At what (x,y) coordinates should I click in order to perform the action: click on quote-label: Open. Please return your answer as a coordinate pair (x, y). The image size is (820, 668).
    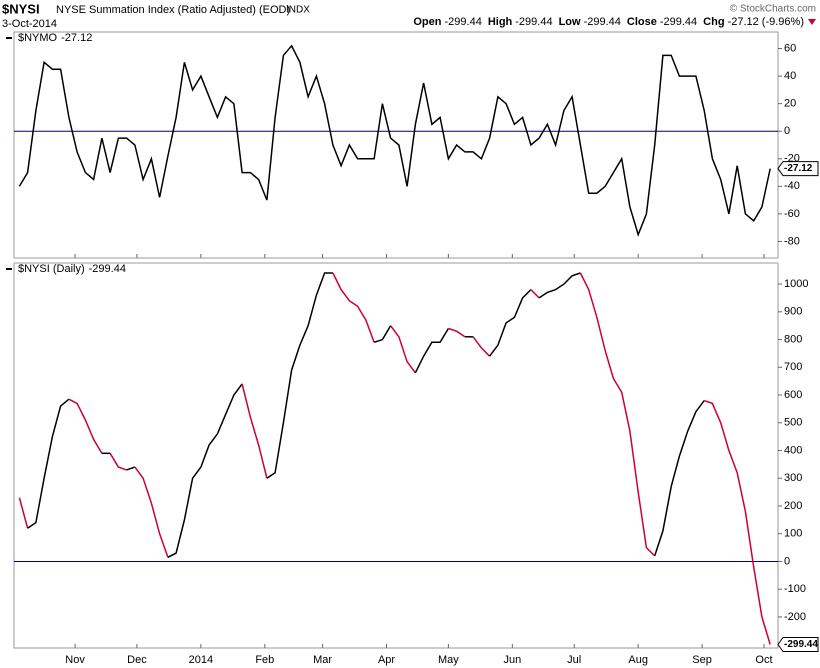
    Looking at the image, I should click on (427, 22).